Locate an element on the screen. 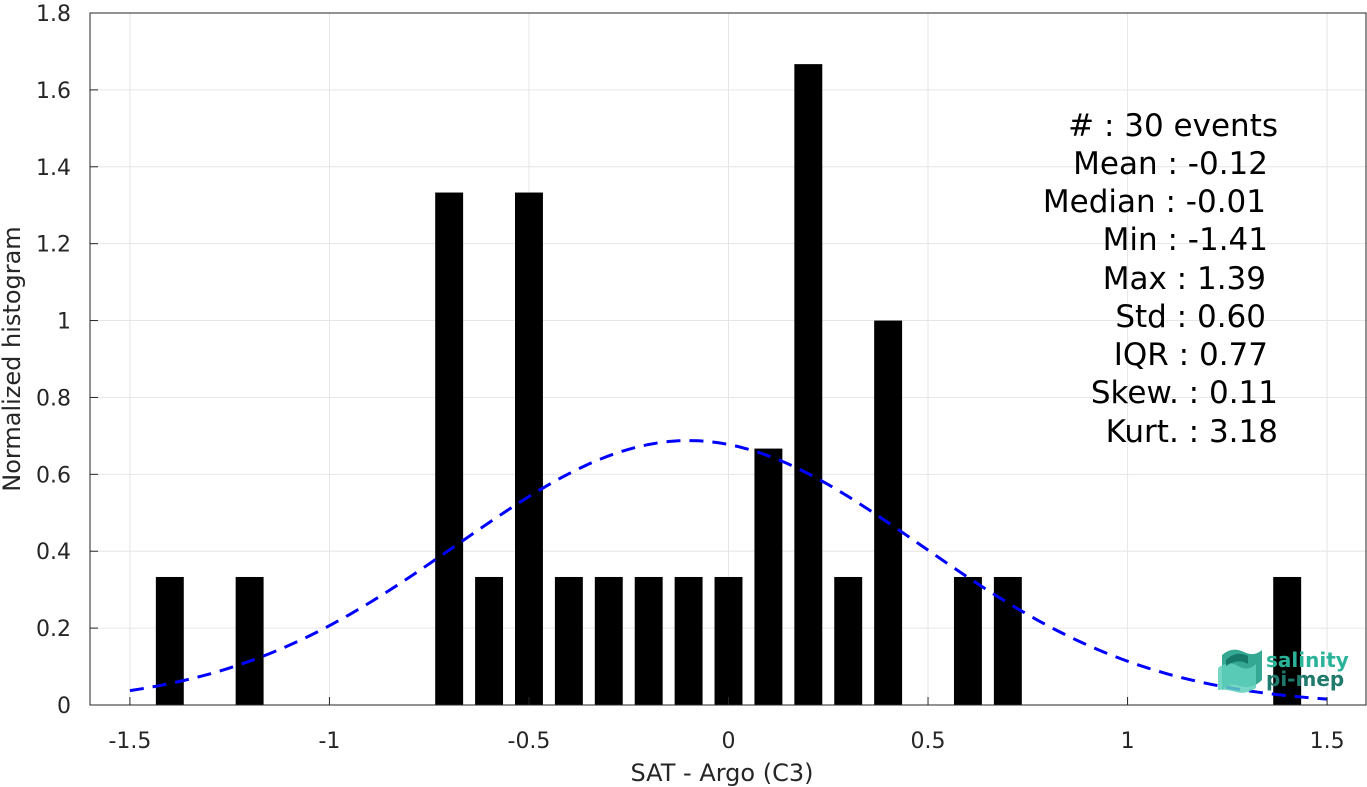  x-tick-label: 1 is located at coordinates (1128, 741).